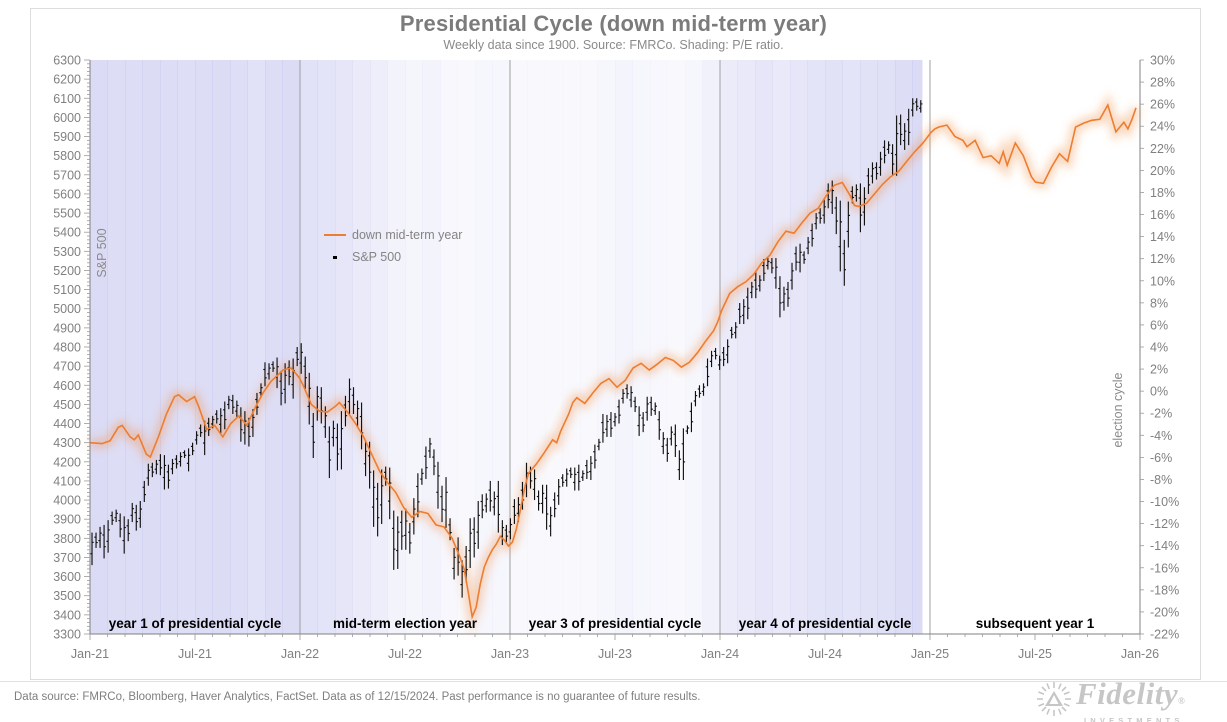 The image size is (1227, 722). Describe the element at coordinates (67, 214) in the screenshot. I see `left-axis-tick-label: 5500` at that location.